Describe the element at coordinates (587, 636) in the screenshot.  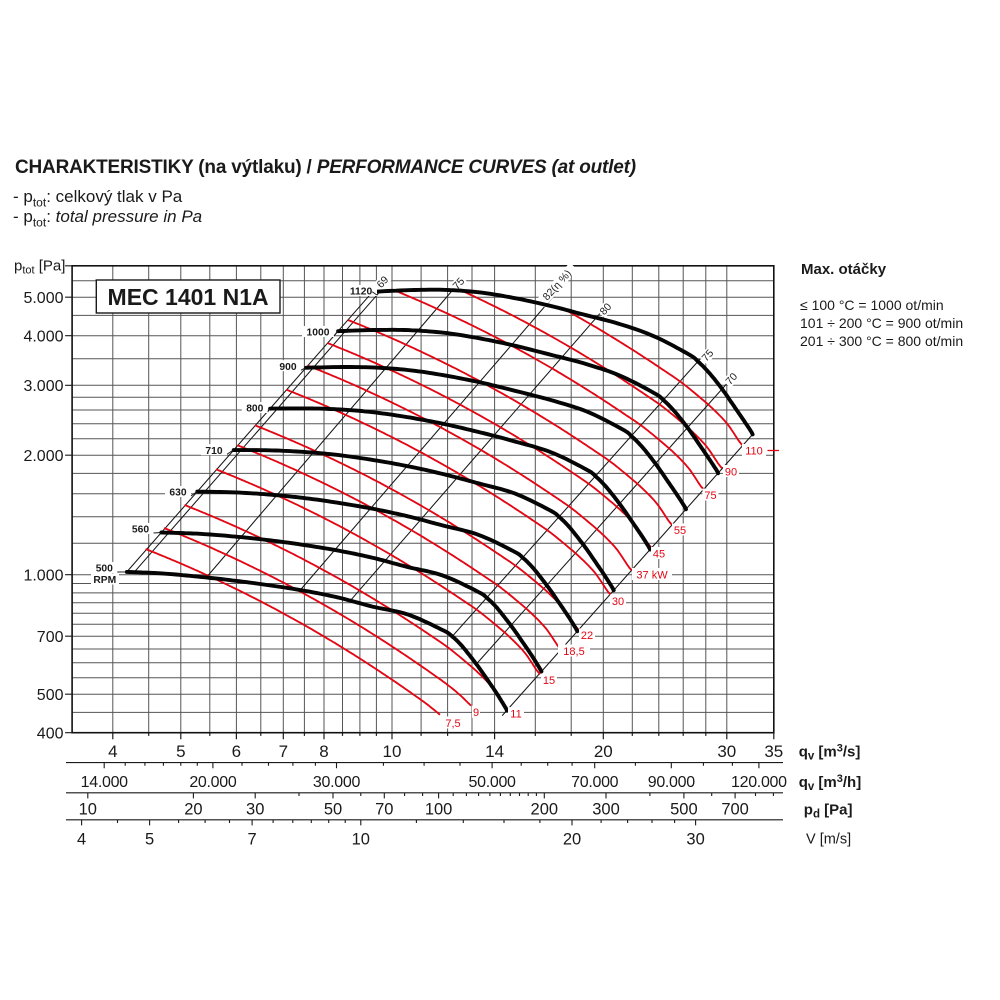
I see `svg-text: 22` at that location.